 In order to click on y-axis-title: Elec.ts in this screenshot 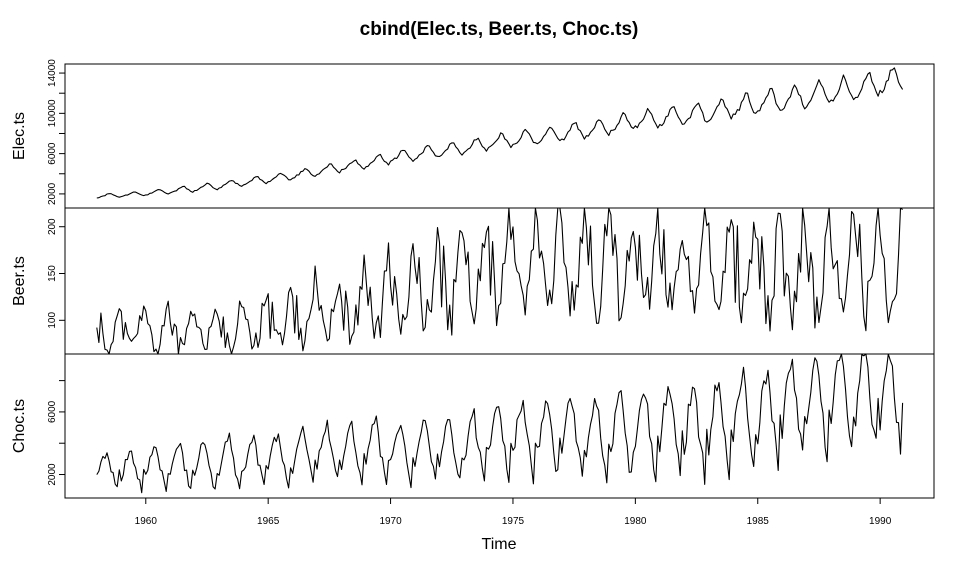, I will do `click(19, 136)`.